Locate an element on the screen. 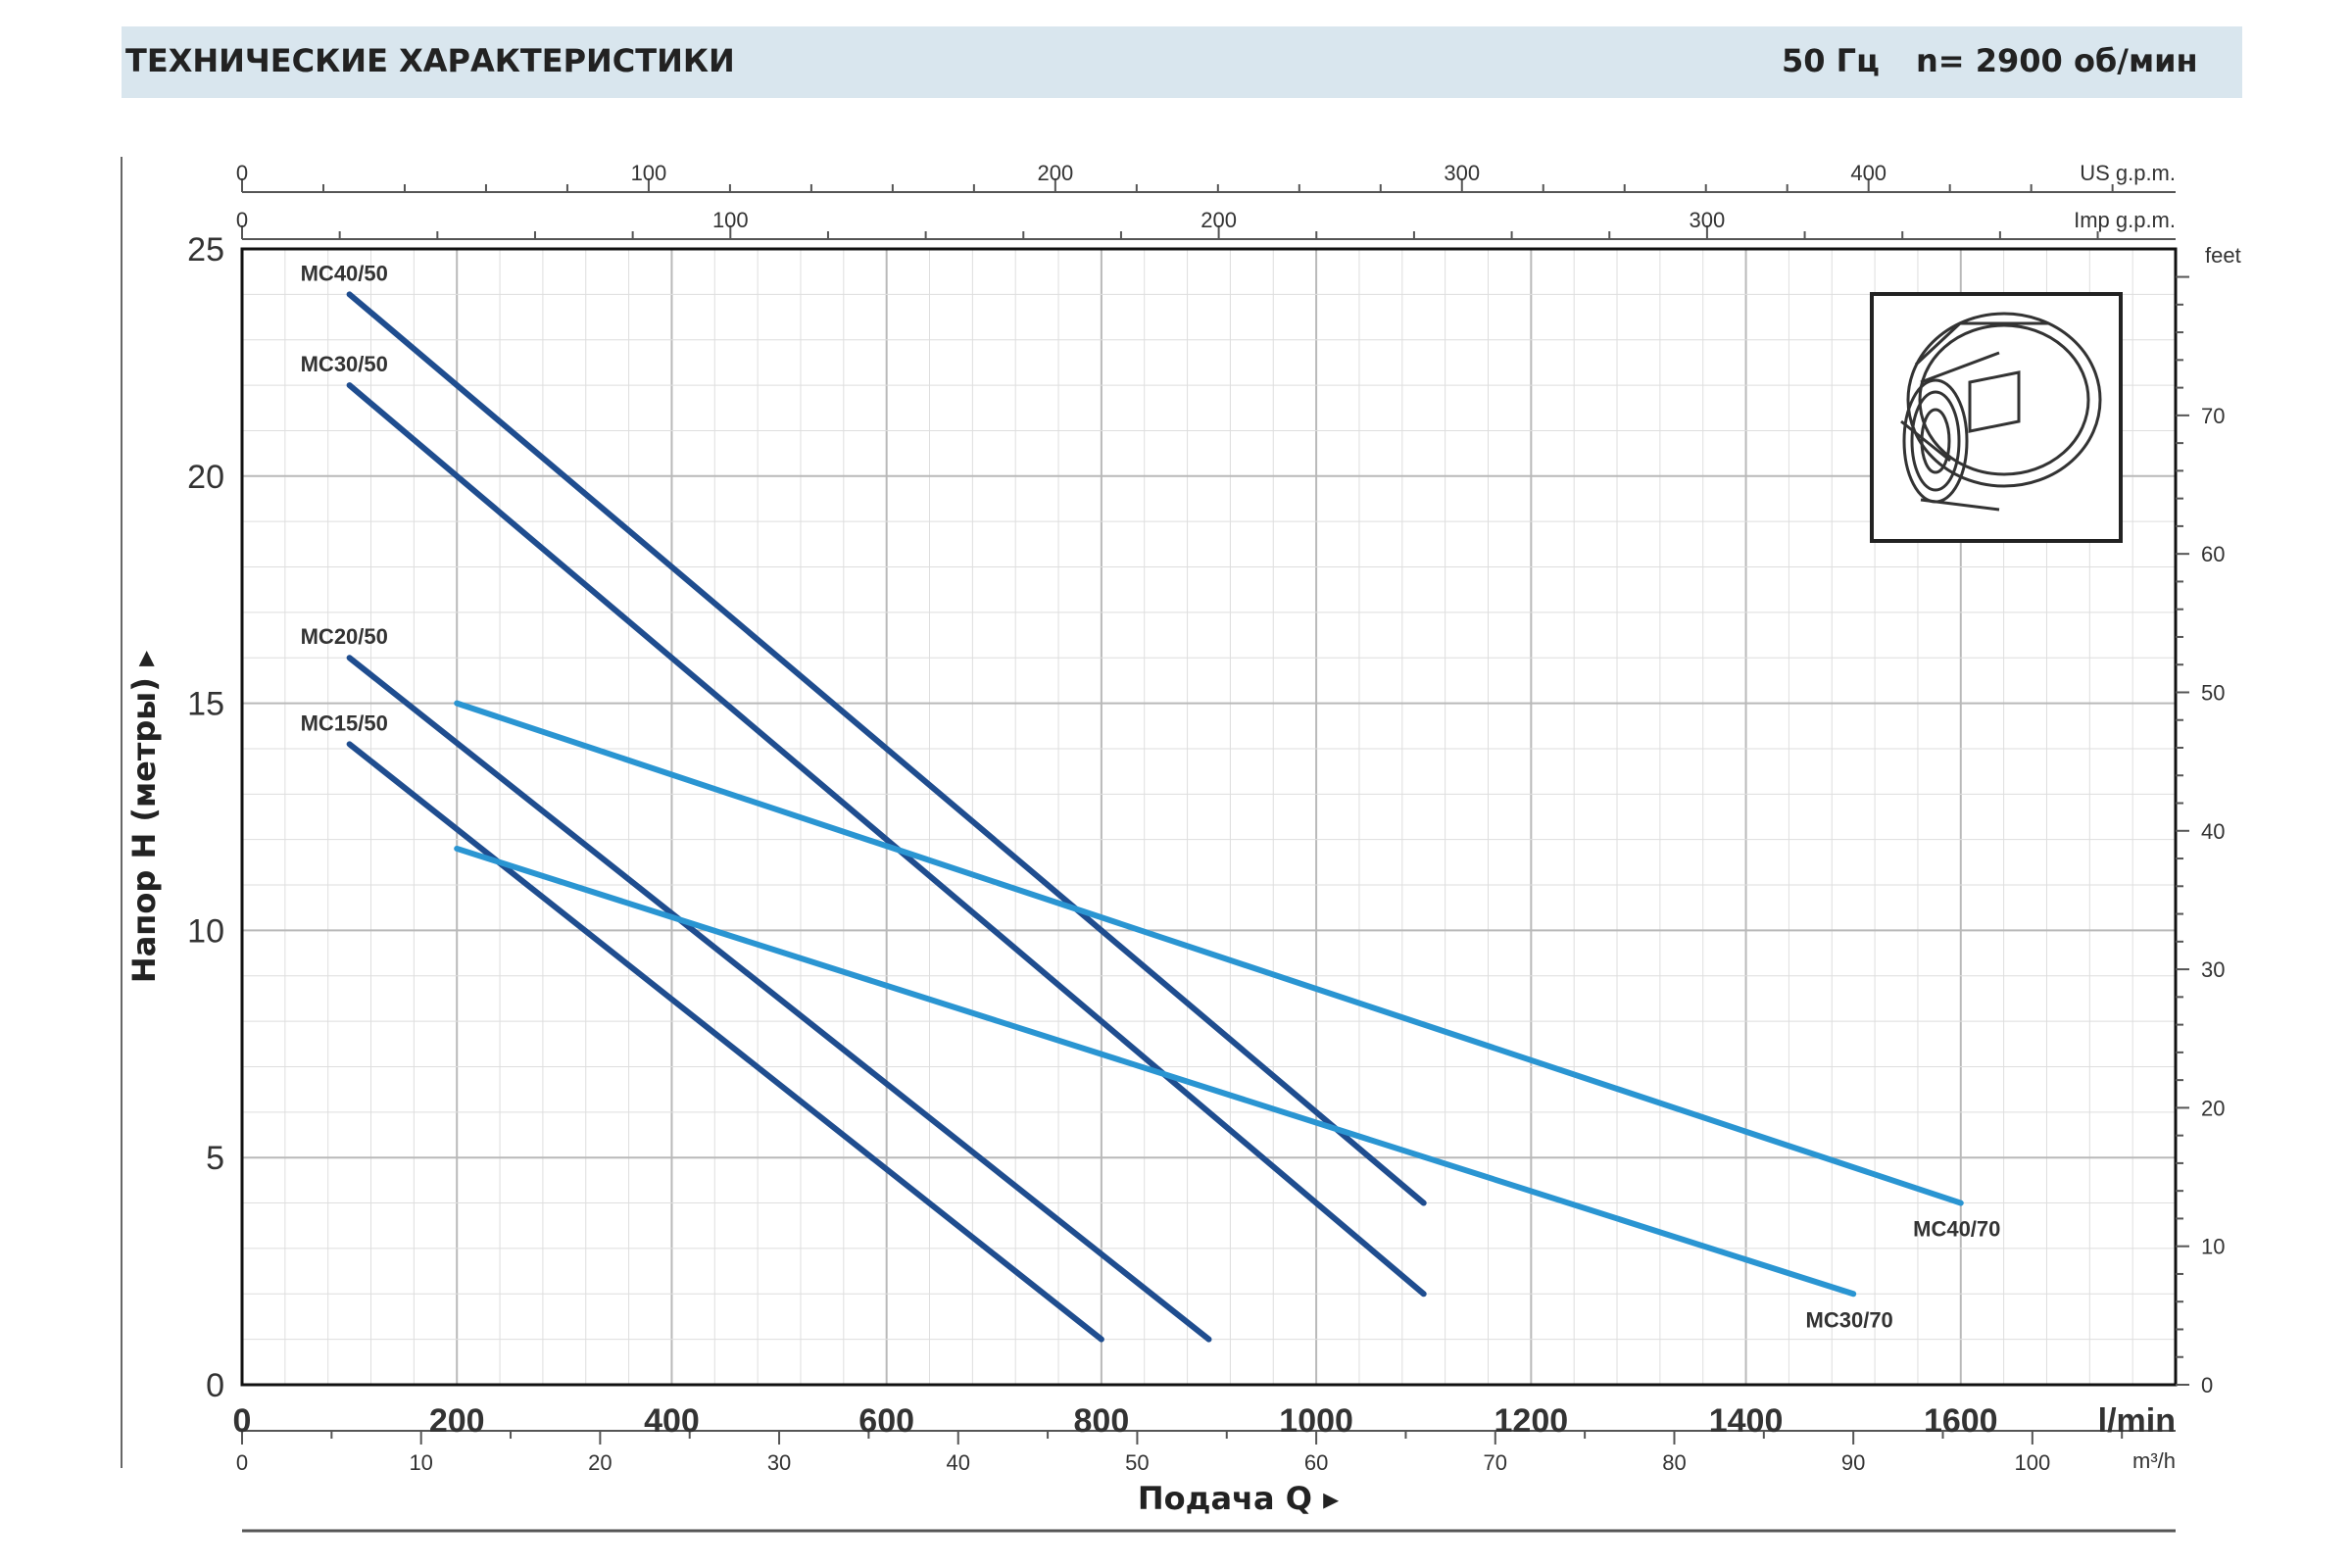  y-tick-label: 5 is located at coordinates (215, 1158).